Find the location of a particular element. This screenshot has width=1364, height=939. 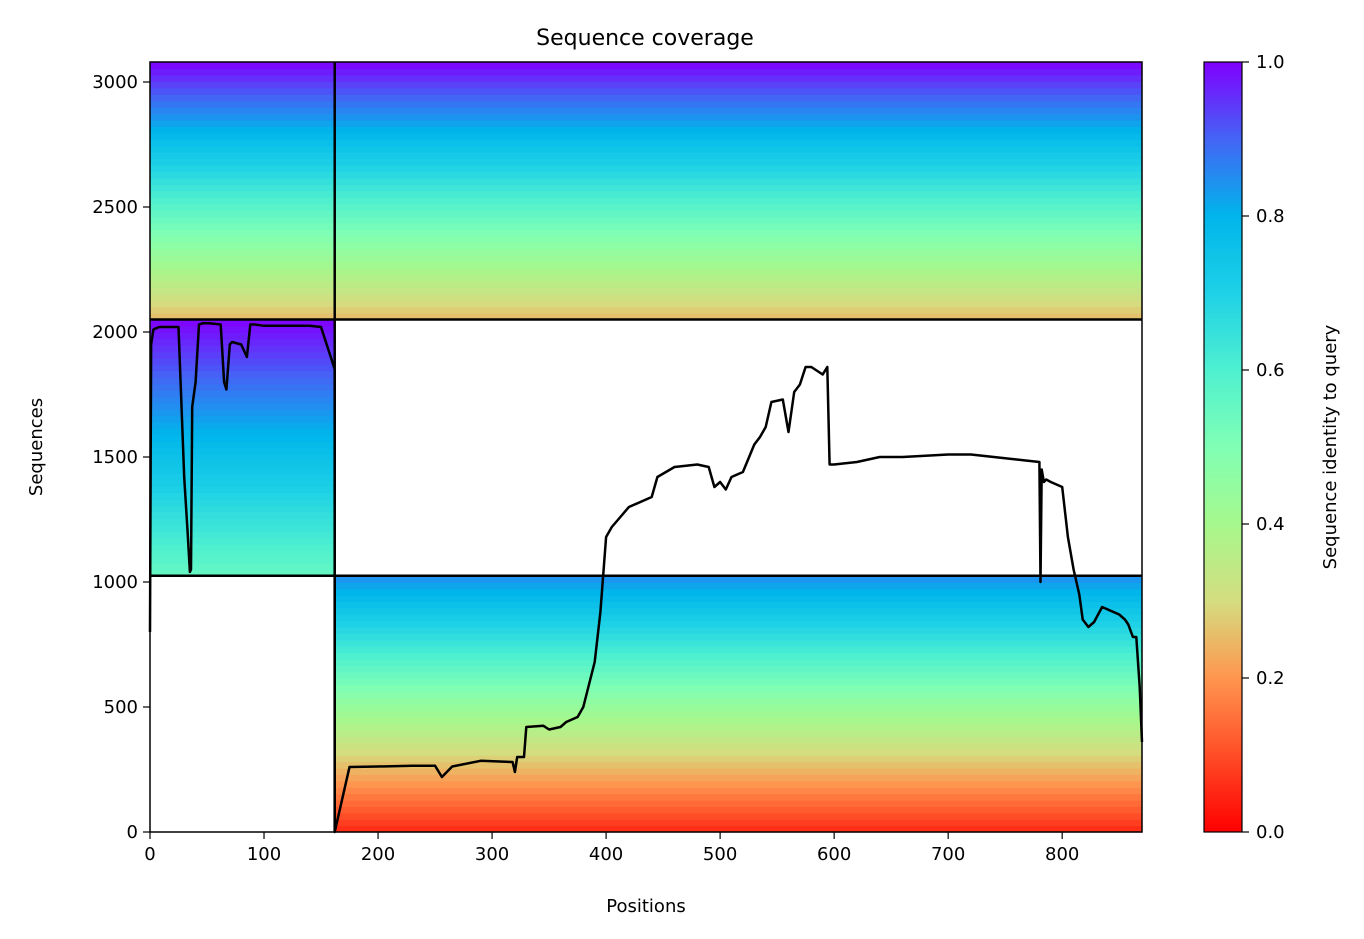

y-axis: 0 500 1000 1500 2000 2500 3000 is located at coordinates (121, 457).